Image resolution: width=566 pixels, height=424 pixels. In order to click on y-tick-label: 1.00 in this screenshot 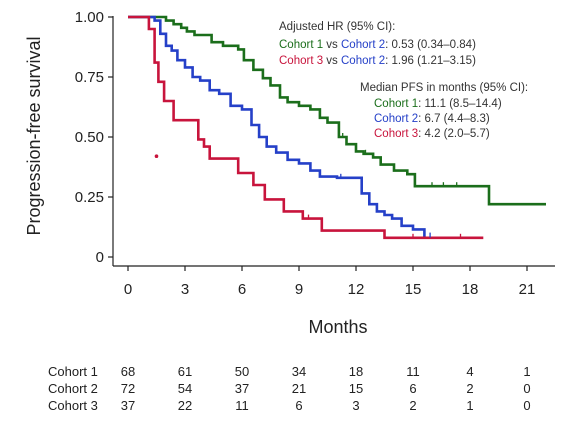, I will do `click(89, 17)`.